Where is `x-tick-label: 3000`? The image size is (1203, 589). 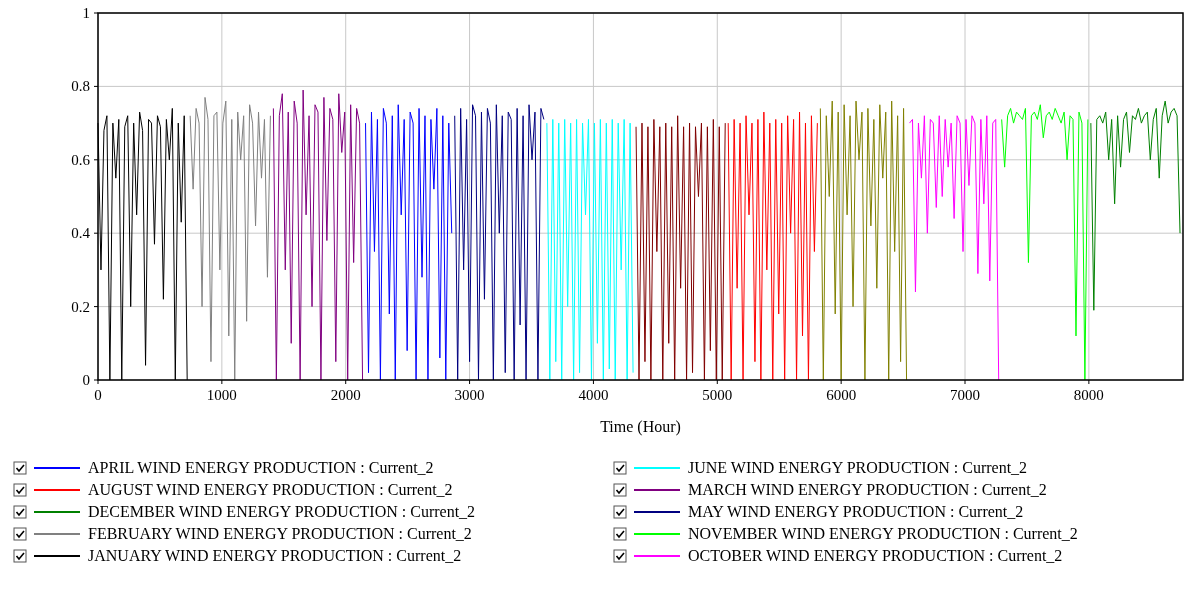 x-tick-label: 3000 is located at coordinates (469, 395).